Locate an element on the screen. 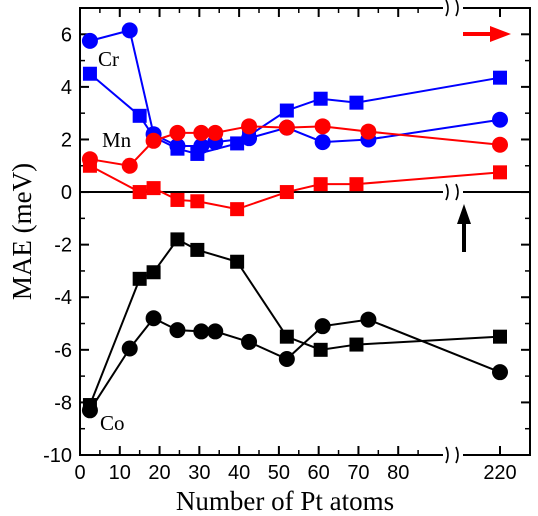 This screenshot has height=516, width=538. series-label: Mn is located at coordinates (117, 140).